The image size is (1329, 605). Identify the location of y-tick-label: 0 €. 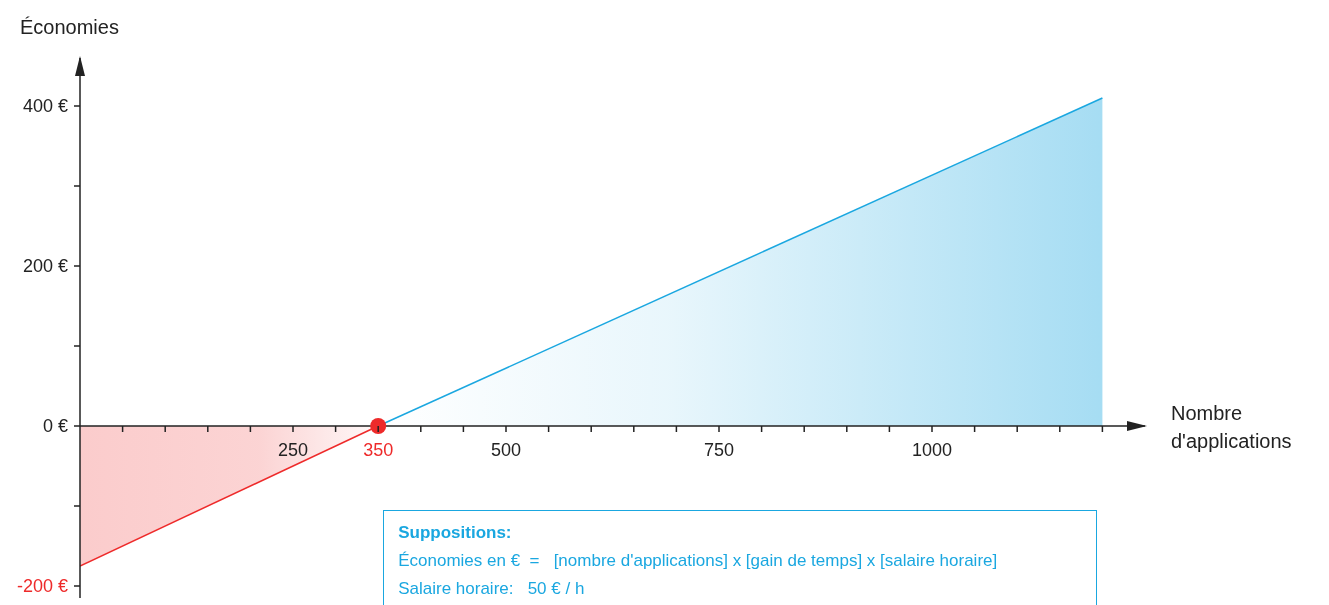
(55, 426).